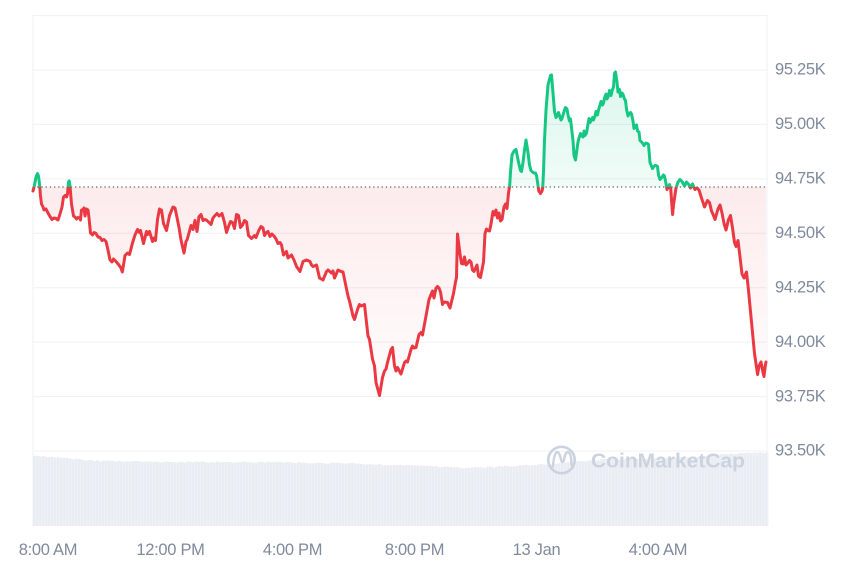 The width and height of the screenshot is (860, 573). What do you see at coordinates (170, 550) in the screenshot?
I see `svg-text: 12:00 PM` at bounding box center [170, 550].